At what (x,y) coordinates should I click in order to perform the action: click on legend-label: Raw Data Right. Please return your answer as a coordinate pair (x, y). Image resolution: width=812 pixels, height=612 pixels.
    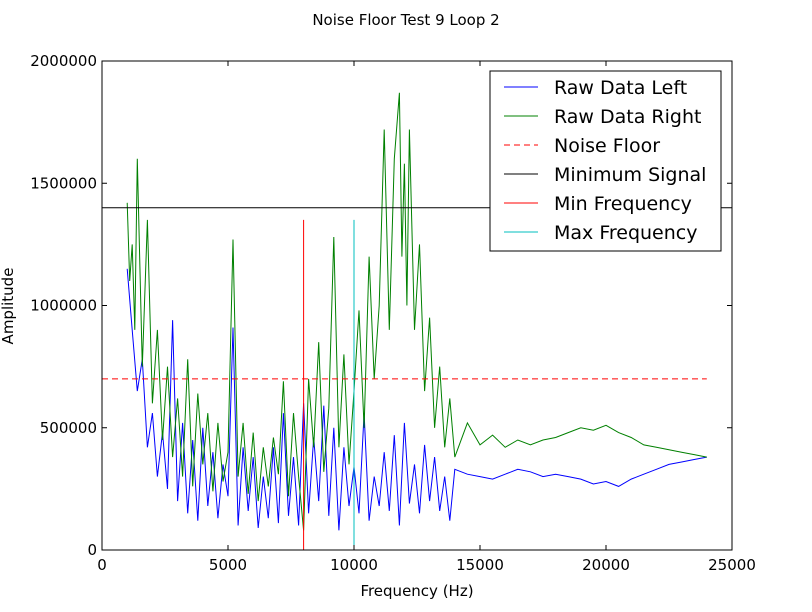
    Looking at the image, I should click on (627, 117).